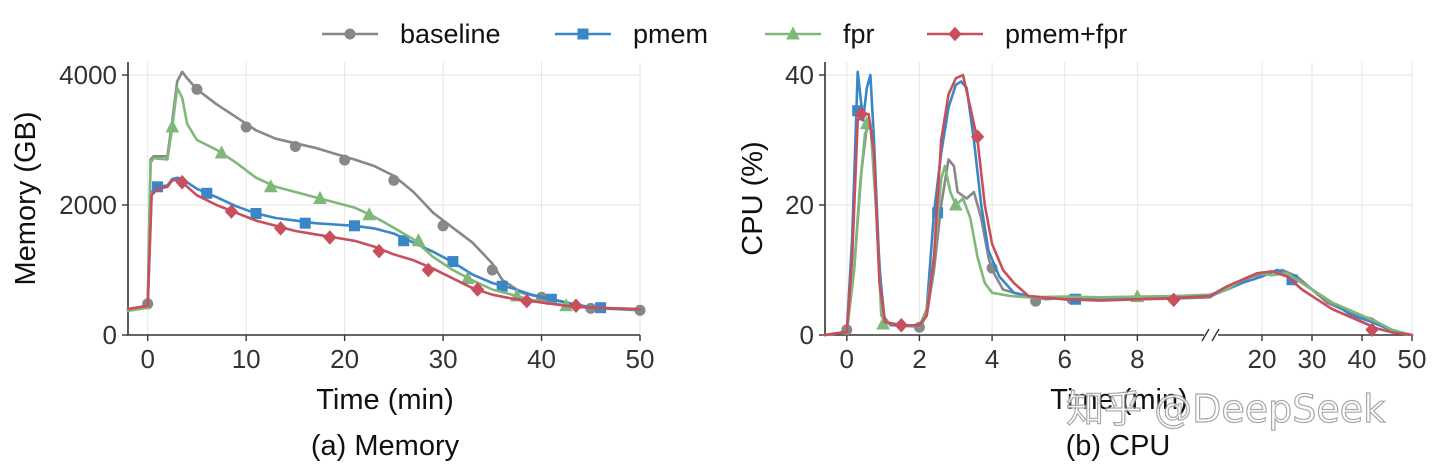  Describe the element at coordinates (1118, 446) in the screenshot. I see `caption-cpu: (b) CPU` at that location.